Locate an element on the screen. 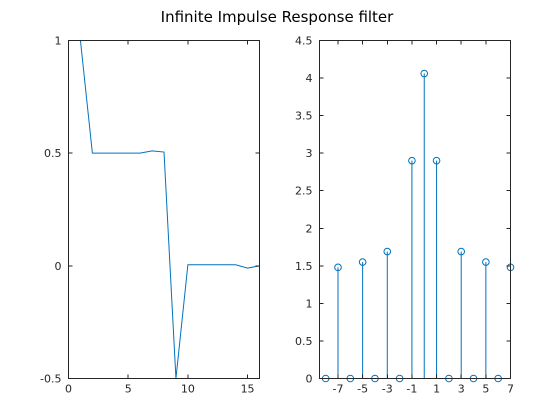  left-y-tick-label: 1 is located at coordinates (58, 41).